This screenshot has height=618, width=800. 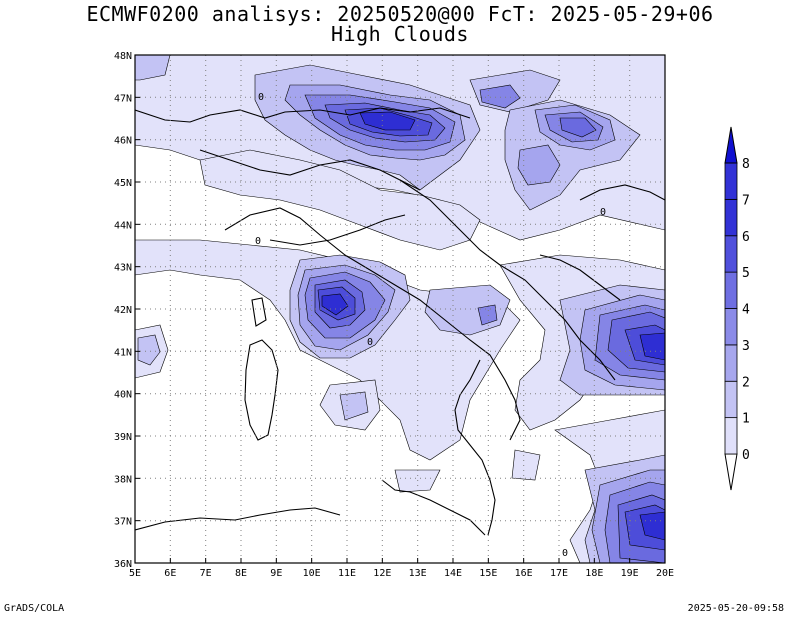 I want to click on colorbar-label: 8, so click(x=746, y=164).